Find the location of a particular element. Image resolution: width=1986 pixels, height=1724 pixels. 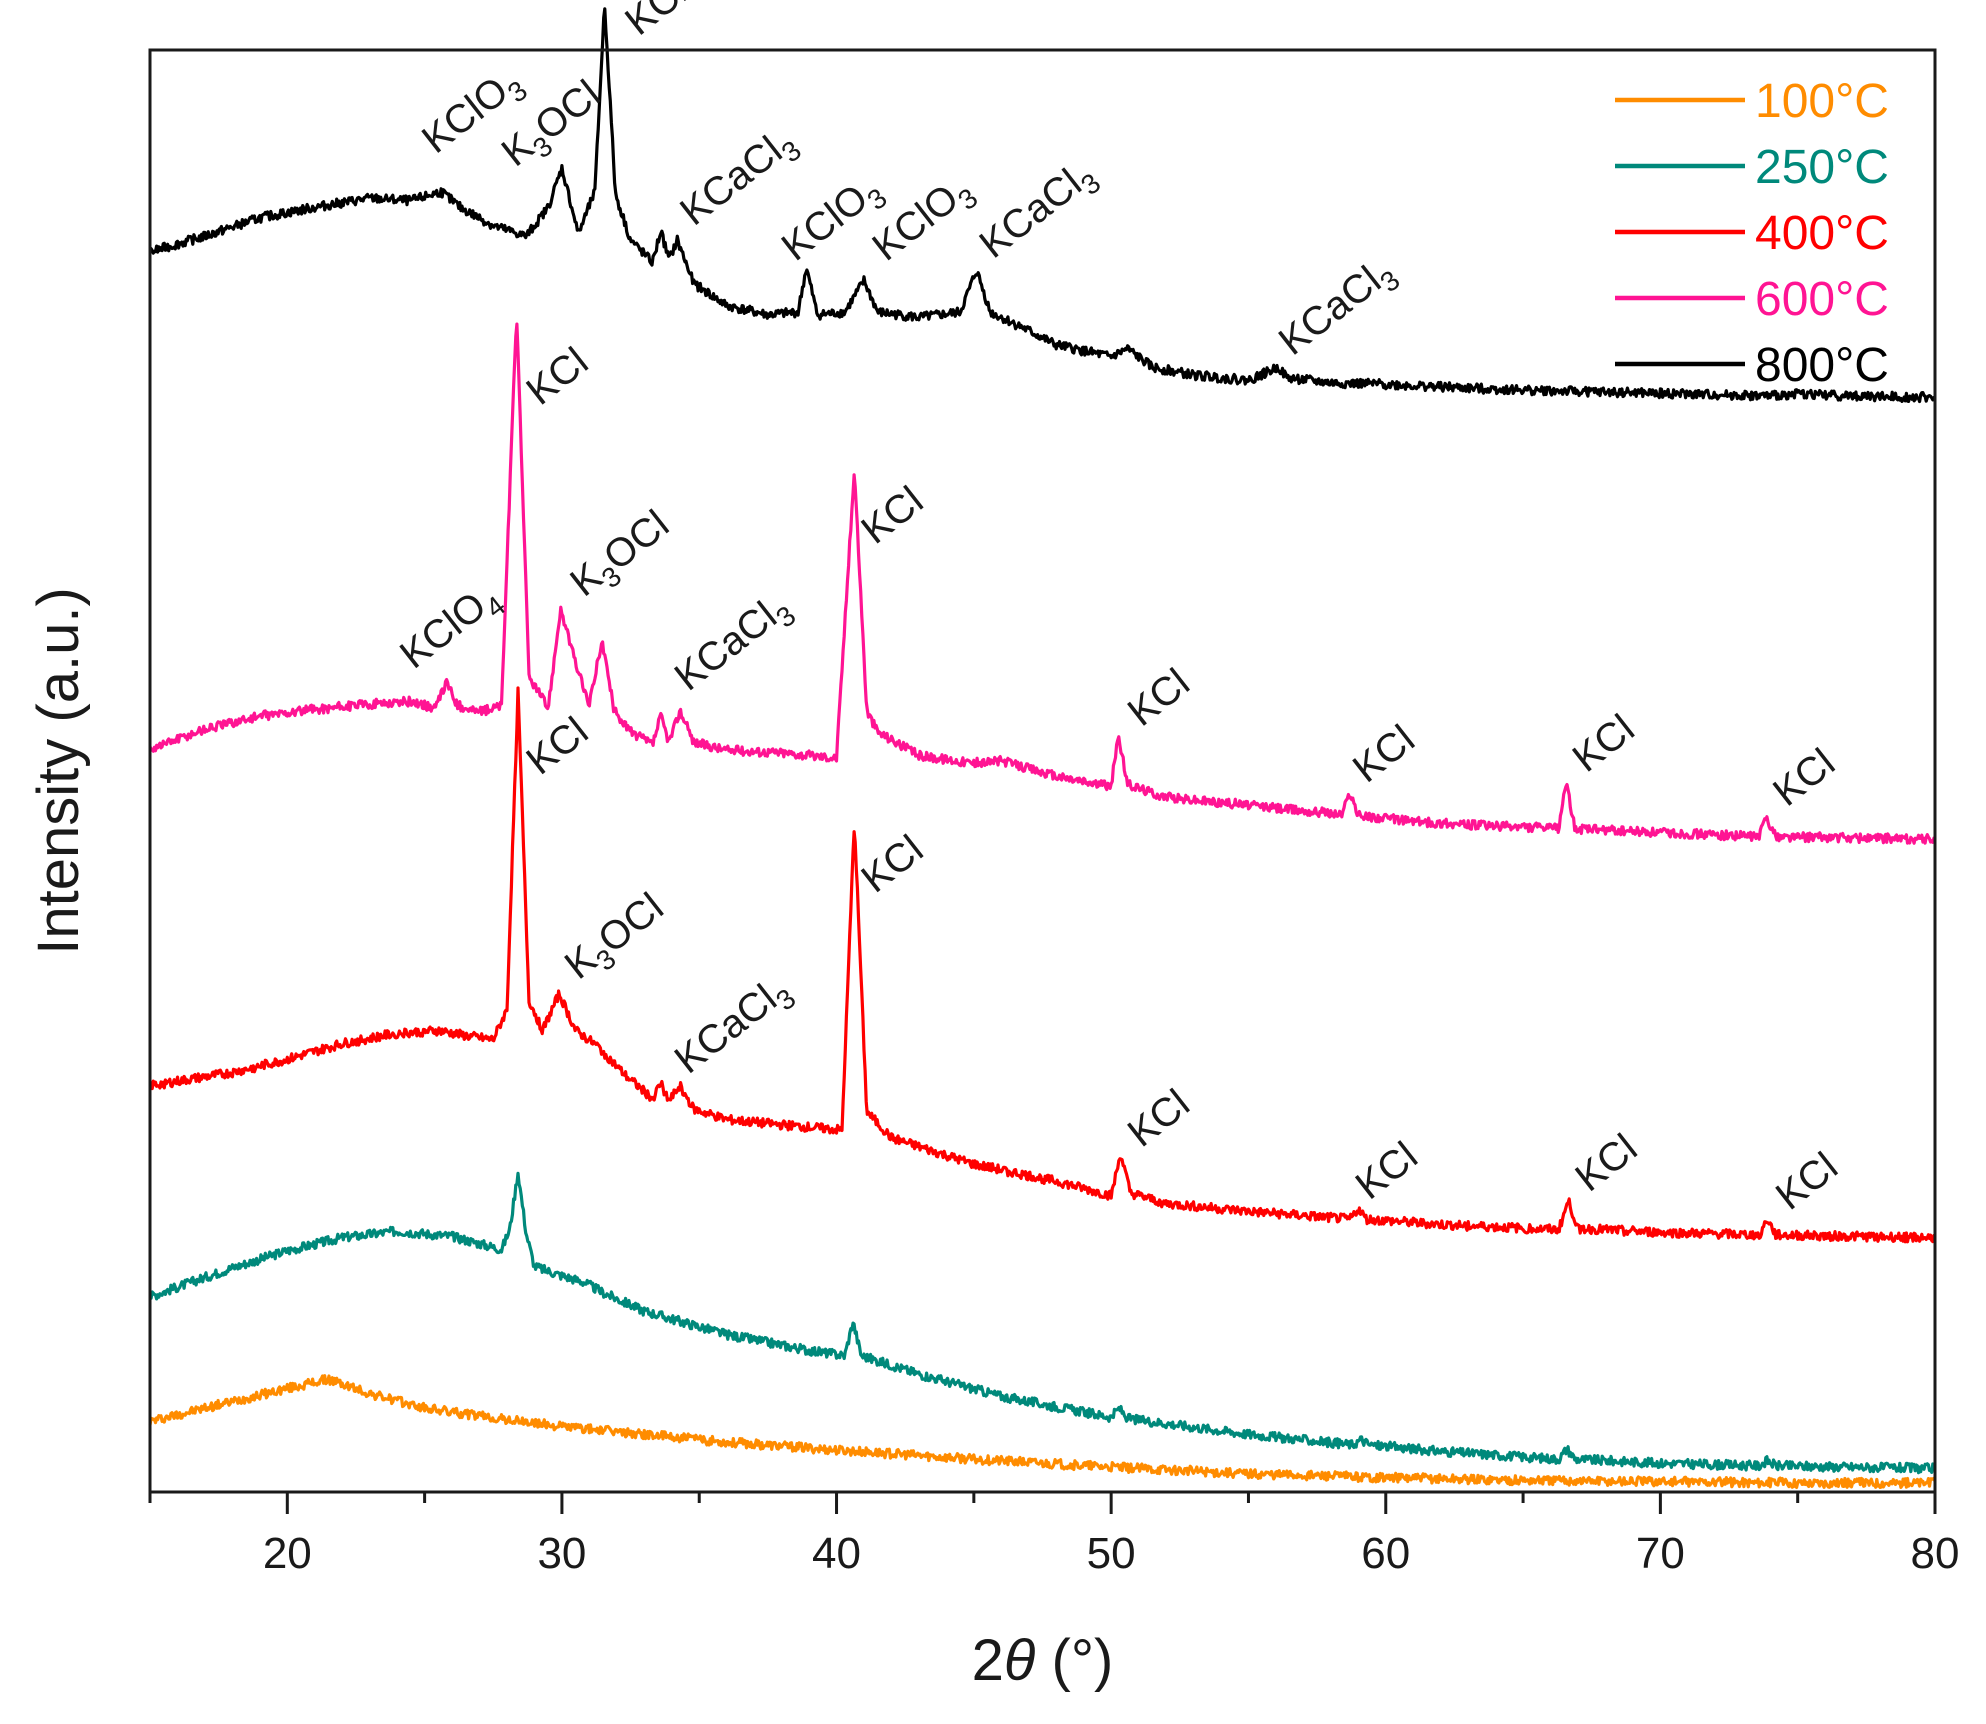

x-tick-label: 50 is located at coordinates (1111, 1553).